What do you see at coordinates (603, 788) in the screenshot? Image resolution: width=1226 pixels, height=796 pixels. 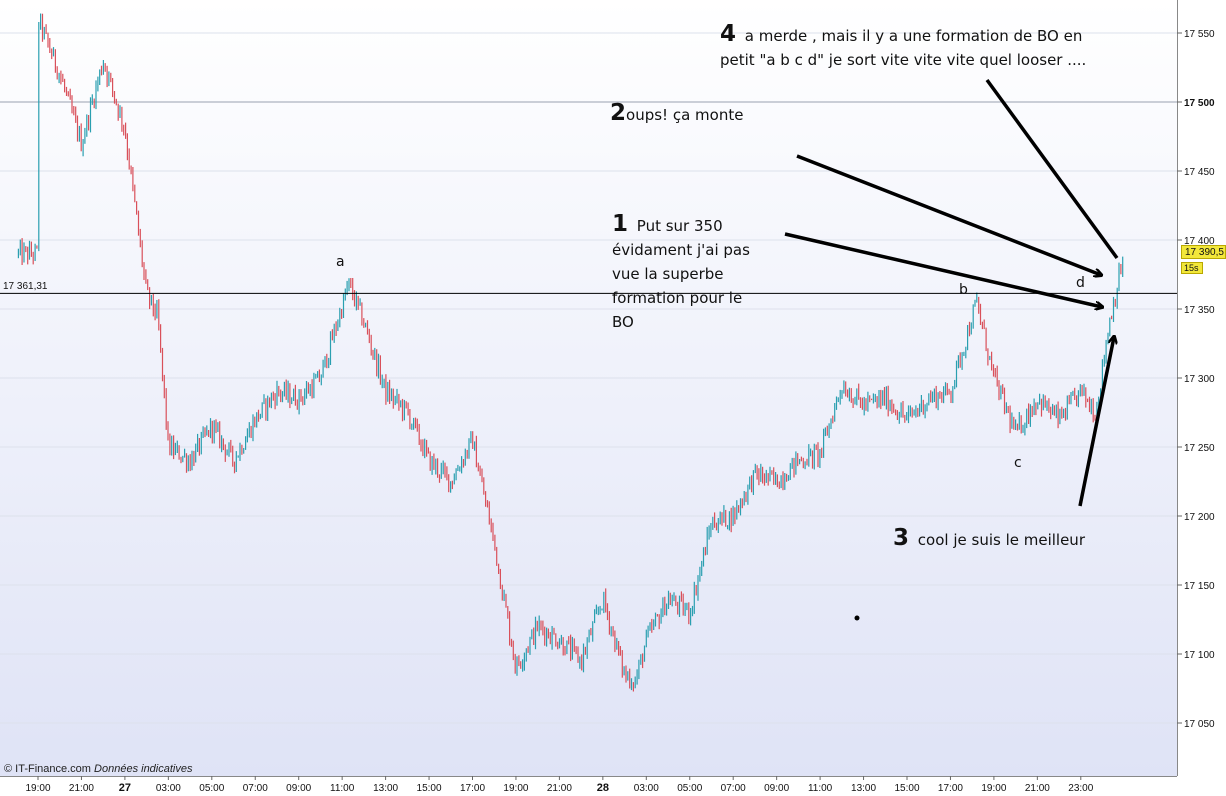 I see `x-tick-label: 28` at bounding box center [603, 788].